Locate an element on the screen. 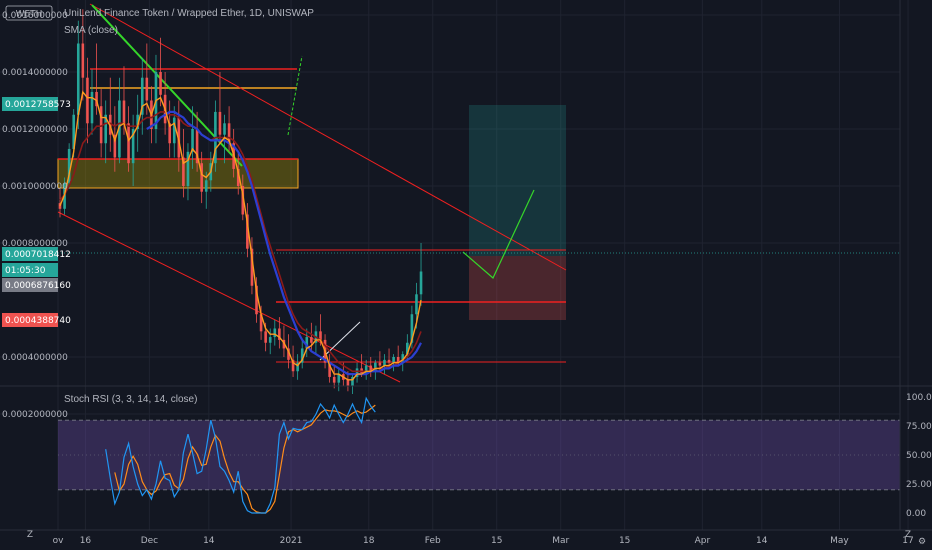 This screenshot has height=550, width=932. rsi-axis: 100.00 75.00 50.00 25.00 0.00 is located at coordinates (919, 456).